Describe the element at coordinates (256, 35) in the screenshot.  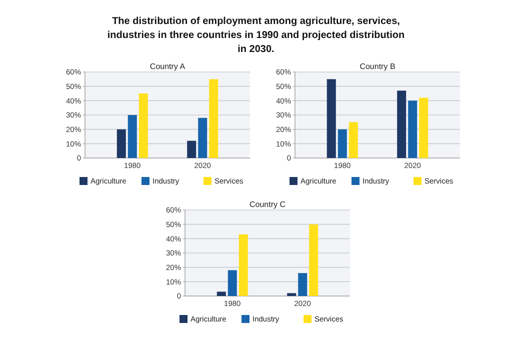
I see `text: The distribution of employment among agriculture, services, industries in three countries in 1990 and projected distribution in 2030.` at that location.